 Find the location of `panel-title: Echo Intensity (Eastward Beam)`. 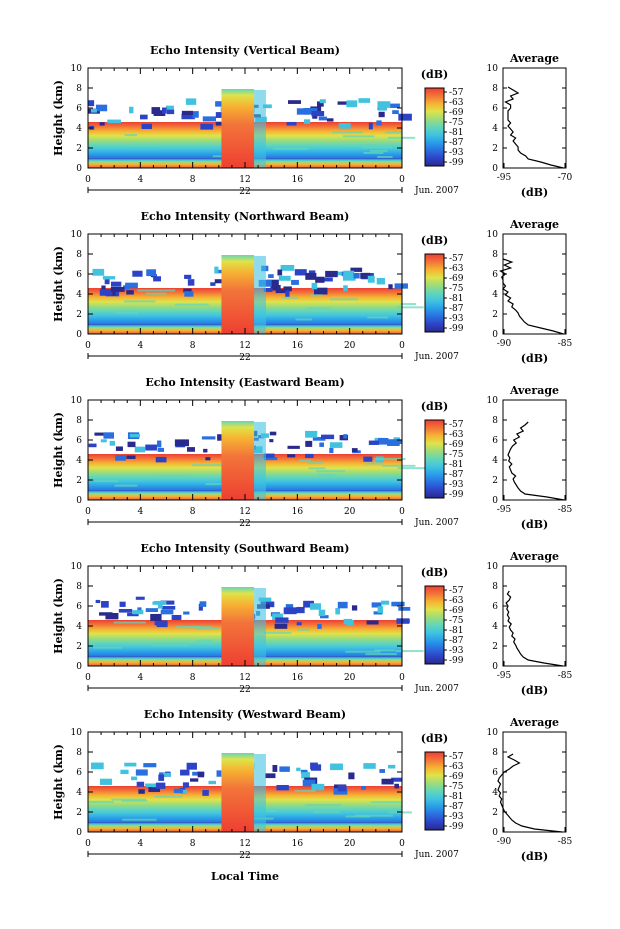

panel-title: Echo Intensity (Eastward Beam) is located at coordinates (244, 382).